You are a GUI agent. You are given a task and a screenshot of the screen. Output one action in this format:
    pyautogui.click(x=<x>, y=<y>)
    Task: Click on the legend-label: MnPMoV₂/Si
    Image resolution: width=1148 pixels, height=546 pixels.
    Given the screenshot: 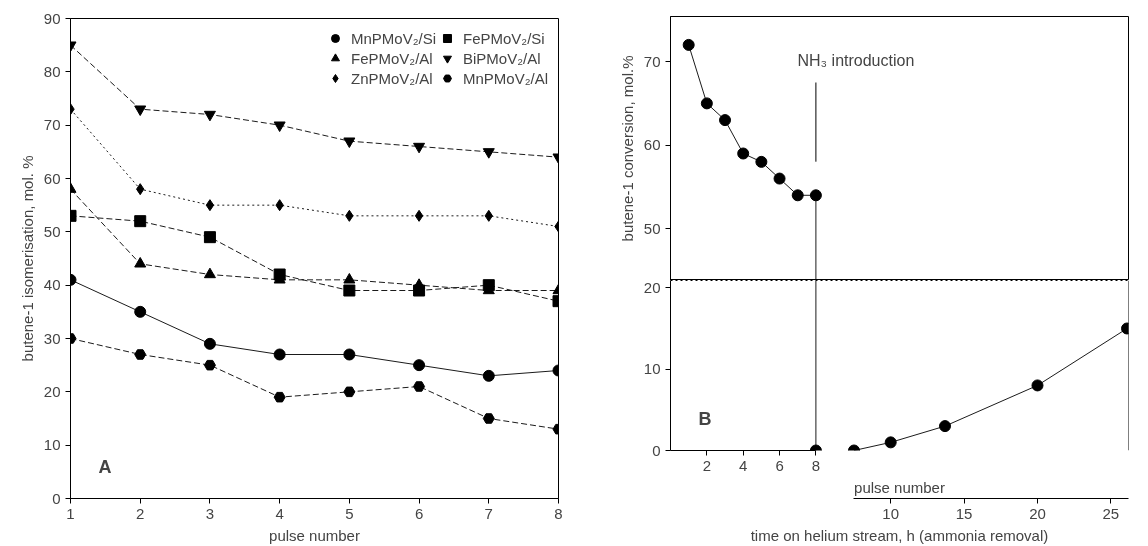 What is the action you would take?
    pyautogui.click(x=393, y=38)
    